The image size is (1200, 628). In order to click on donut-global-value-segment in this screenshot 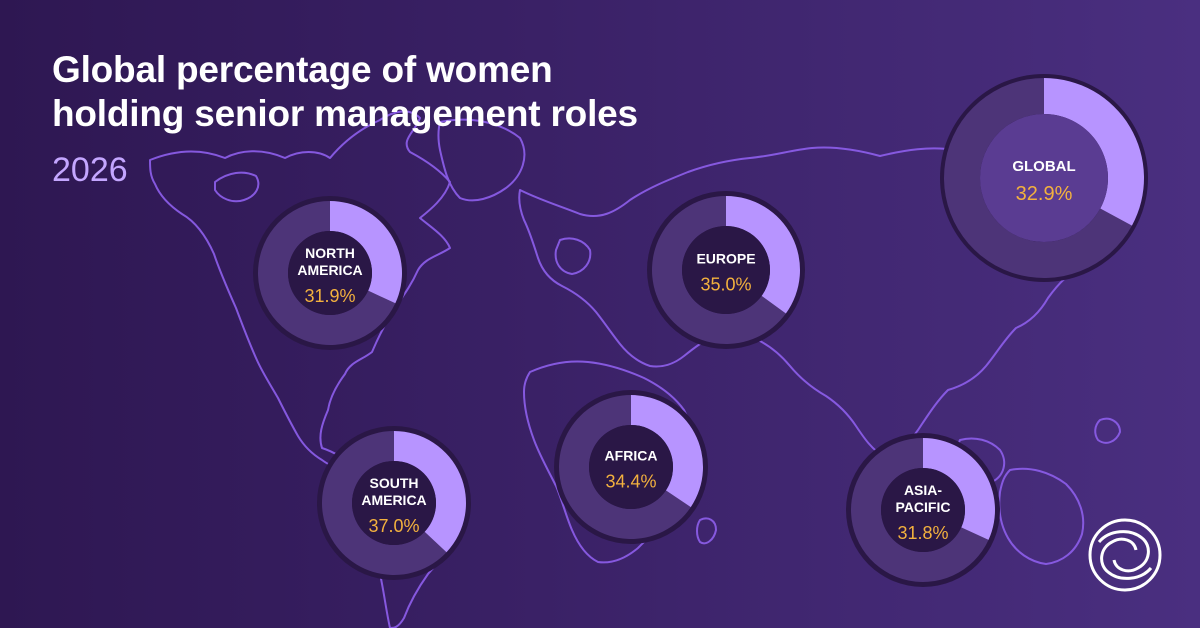, I will do `click(1094, 152)`.